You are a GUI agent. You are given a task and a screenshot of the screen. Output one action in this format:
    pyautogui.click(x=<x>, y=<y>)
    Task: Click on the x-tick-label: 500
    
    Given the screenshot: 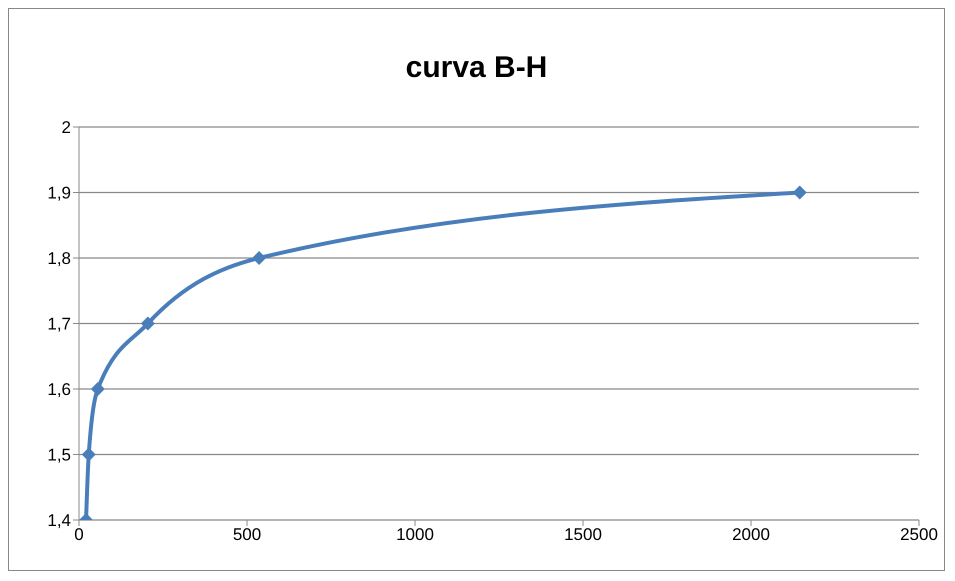 What is the action you would take?
    pyautogui.click(x=247, y=534)
    